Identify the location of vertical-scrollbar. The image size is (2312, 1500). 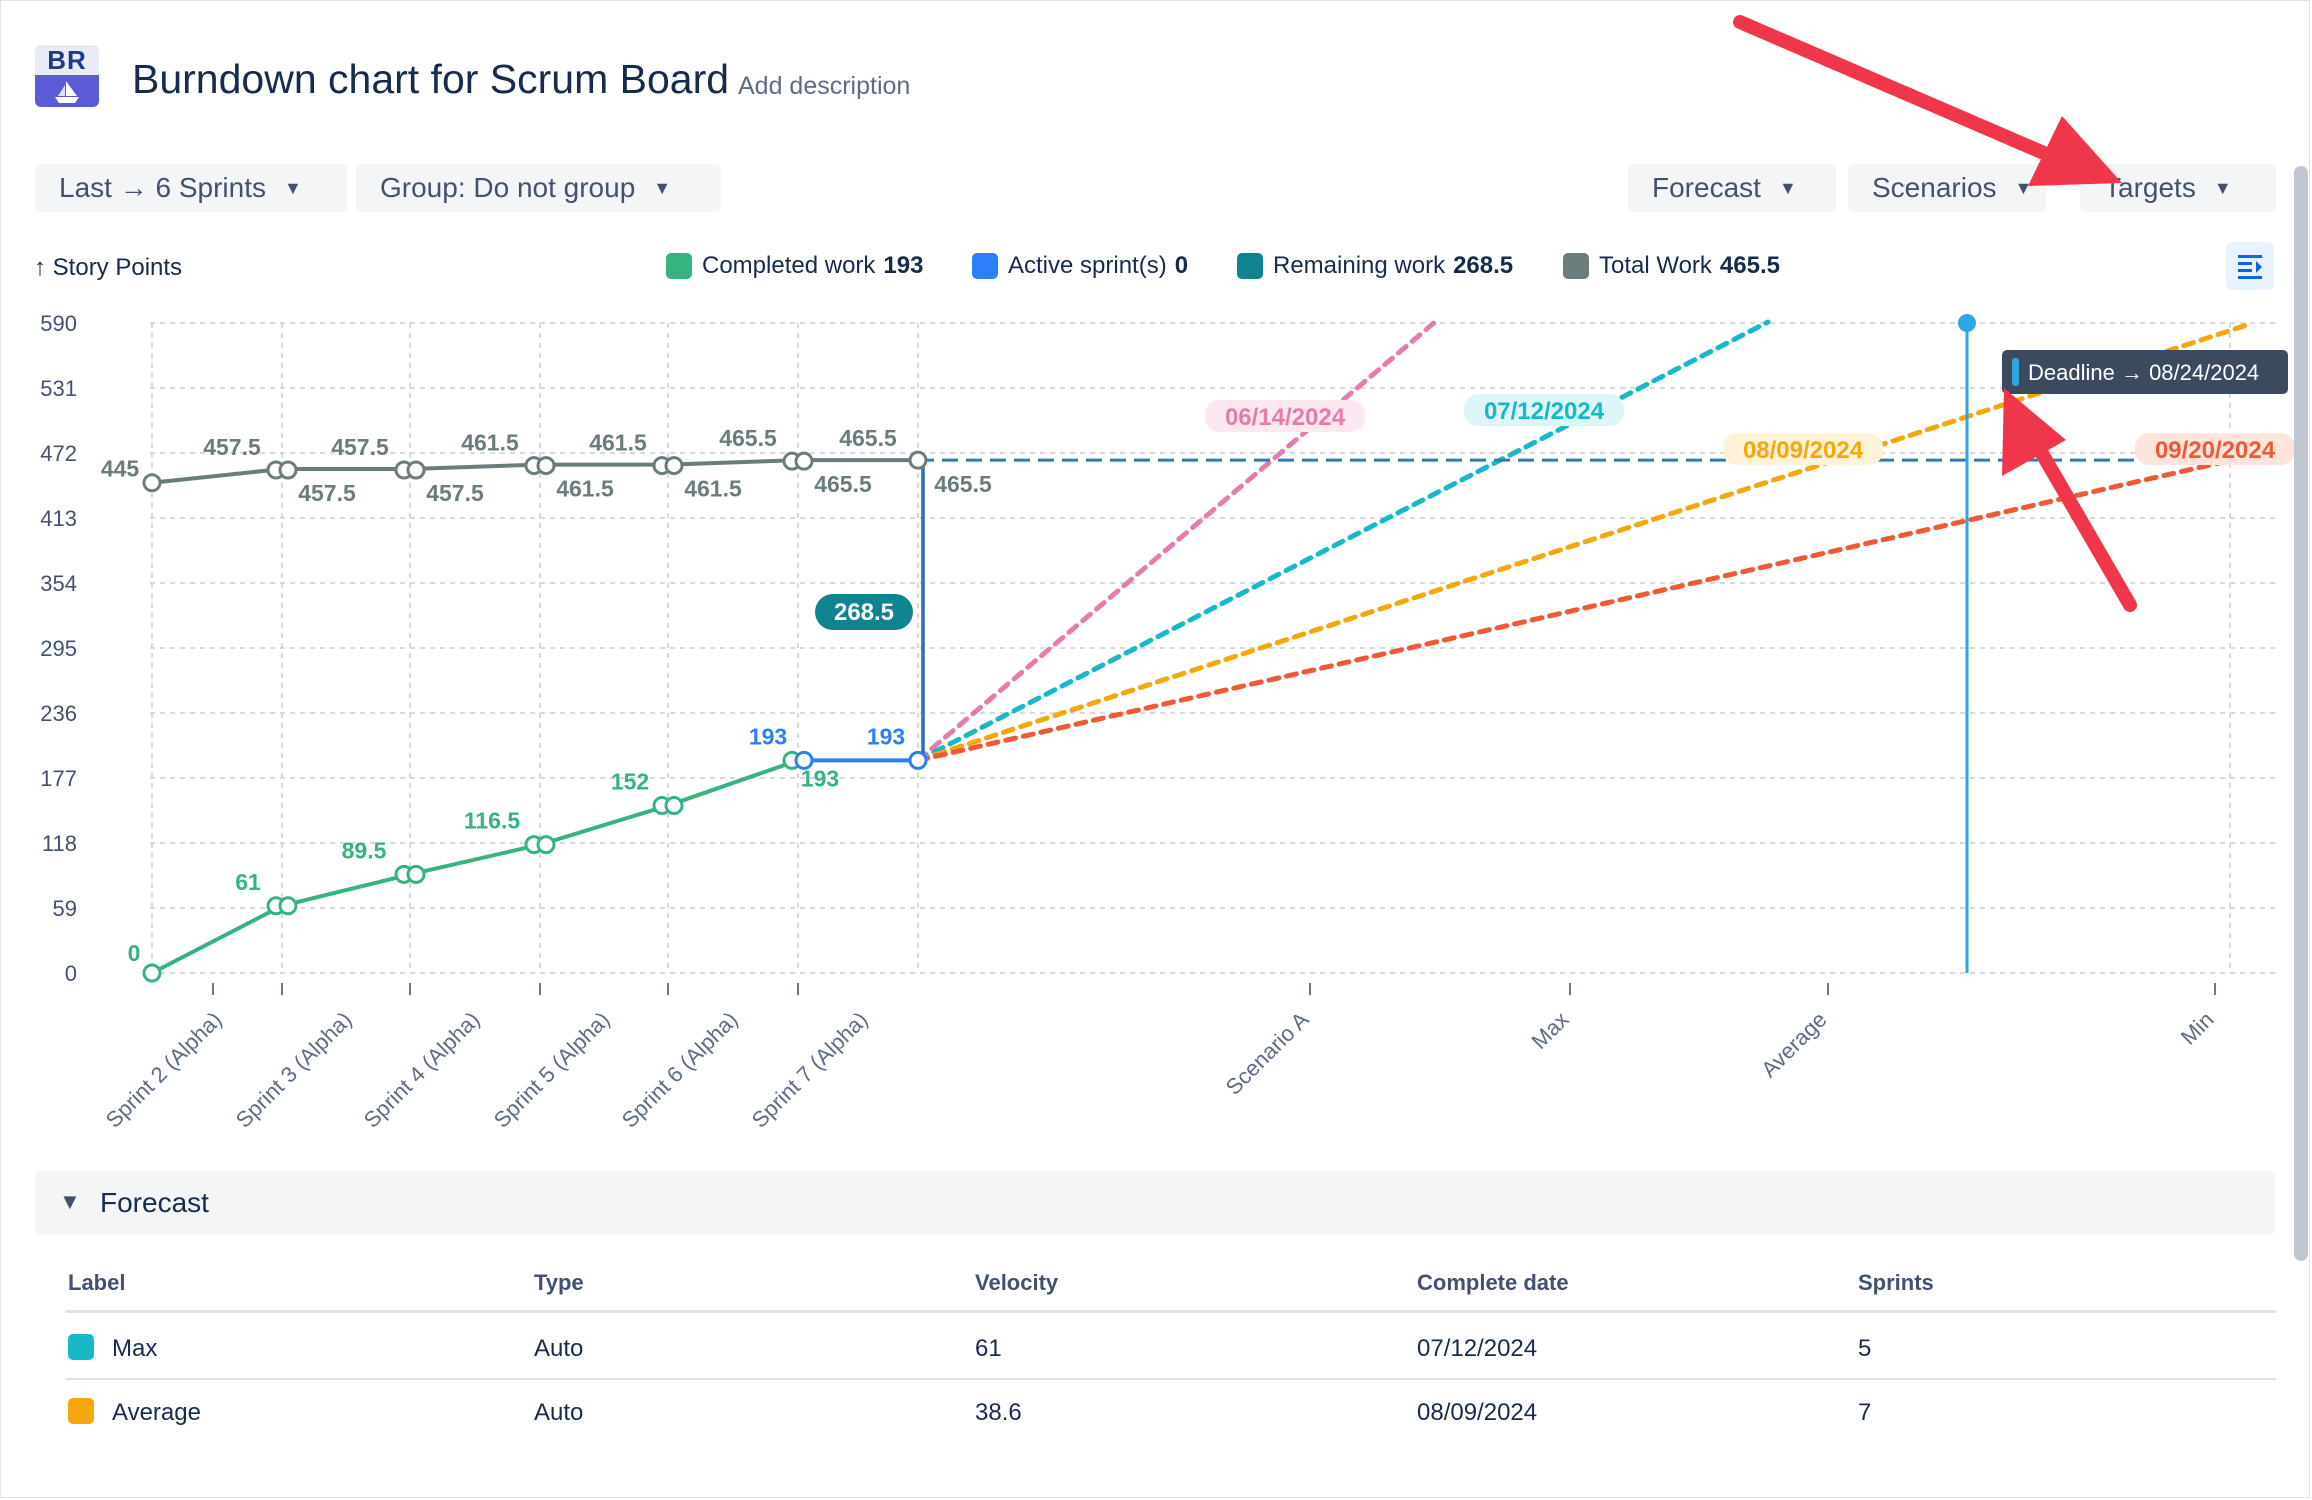
(2301, 713).